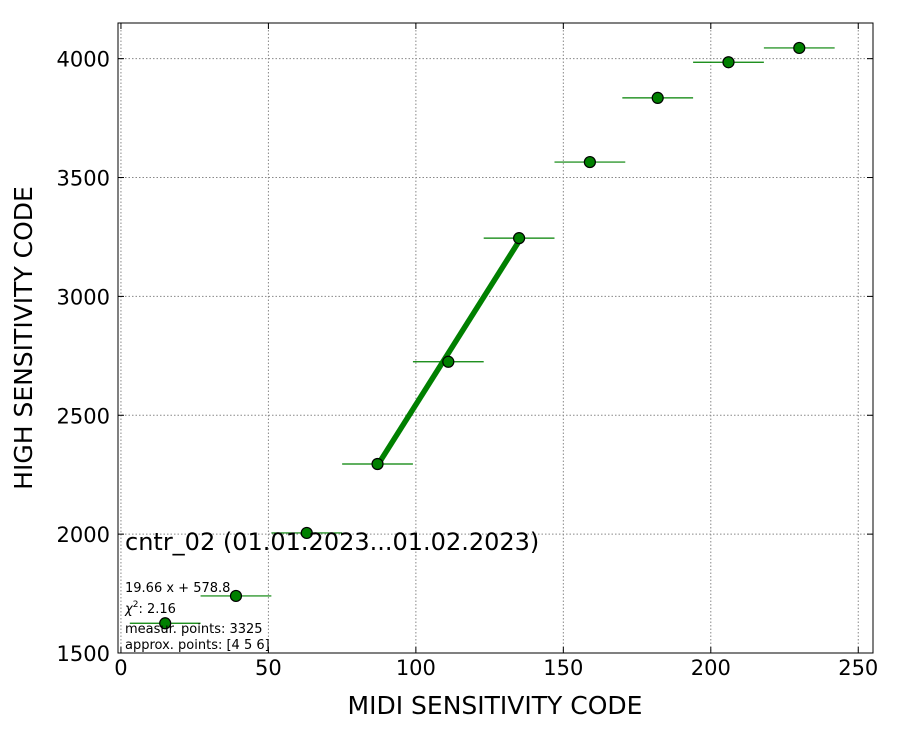 This screenshot has width=900, height=750. I want to click on y-tick-label: 3500, so click(83, 179).